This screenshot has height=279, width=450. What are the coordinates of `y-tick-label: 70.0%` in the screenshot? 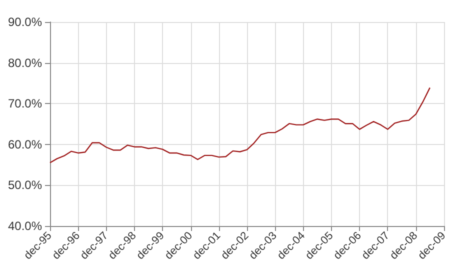 It's located at (25, 103).